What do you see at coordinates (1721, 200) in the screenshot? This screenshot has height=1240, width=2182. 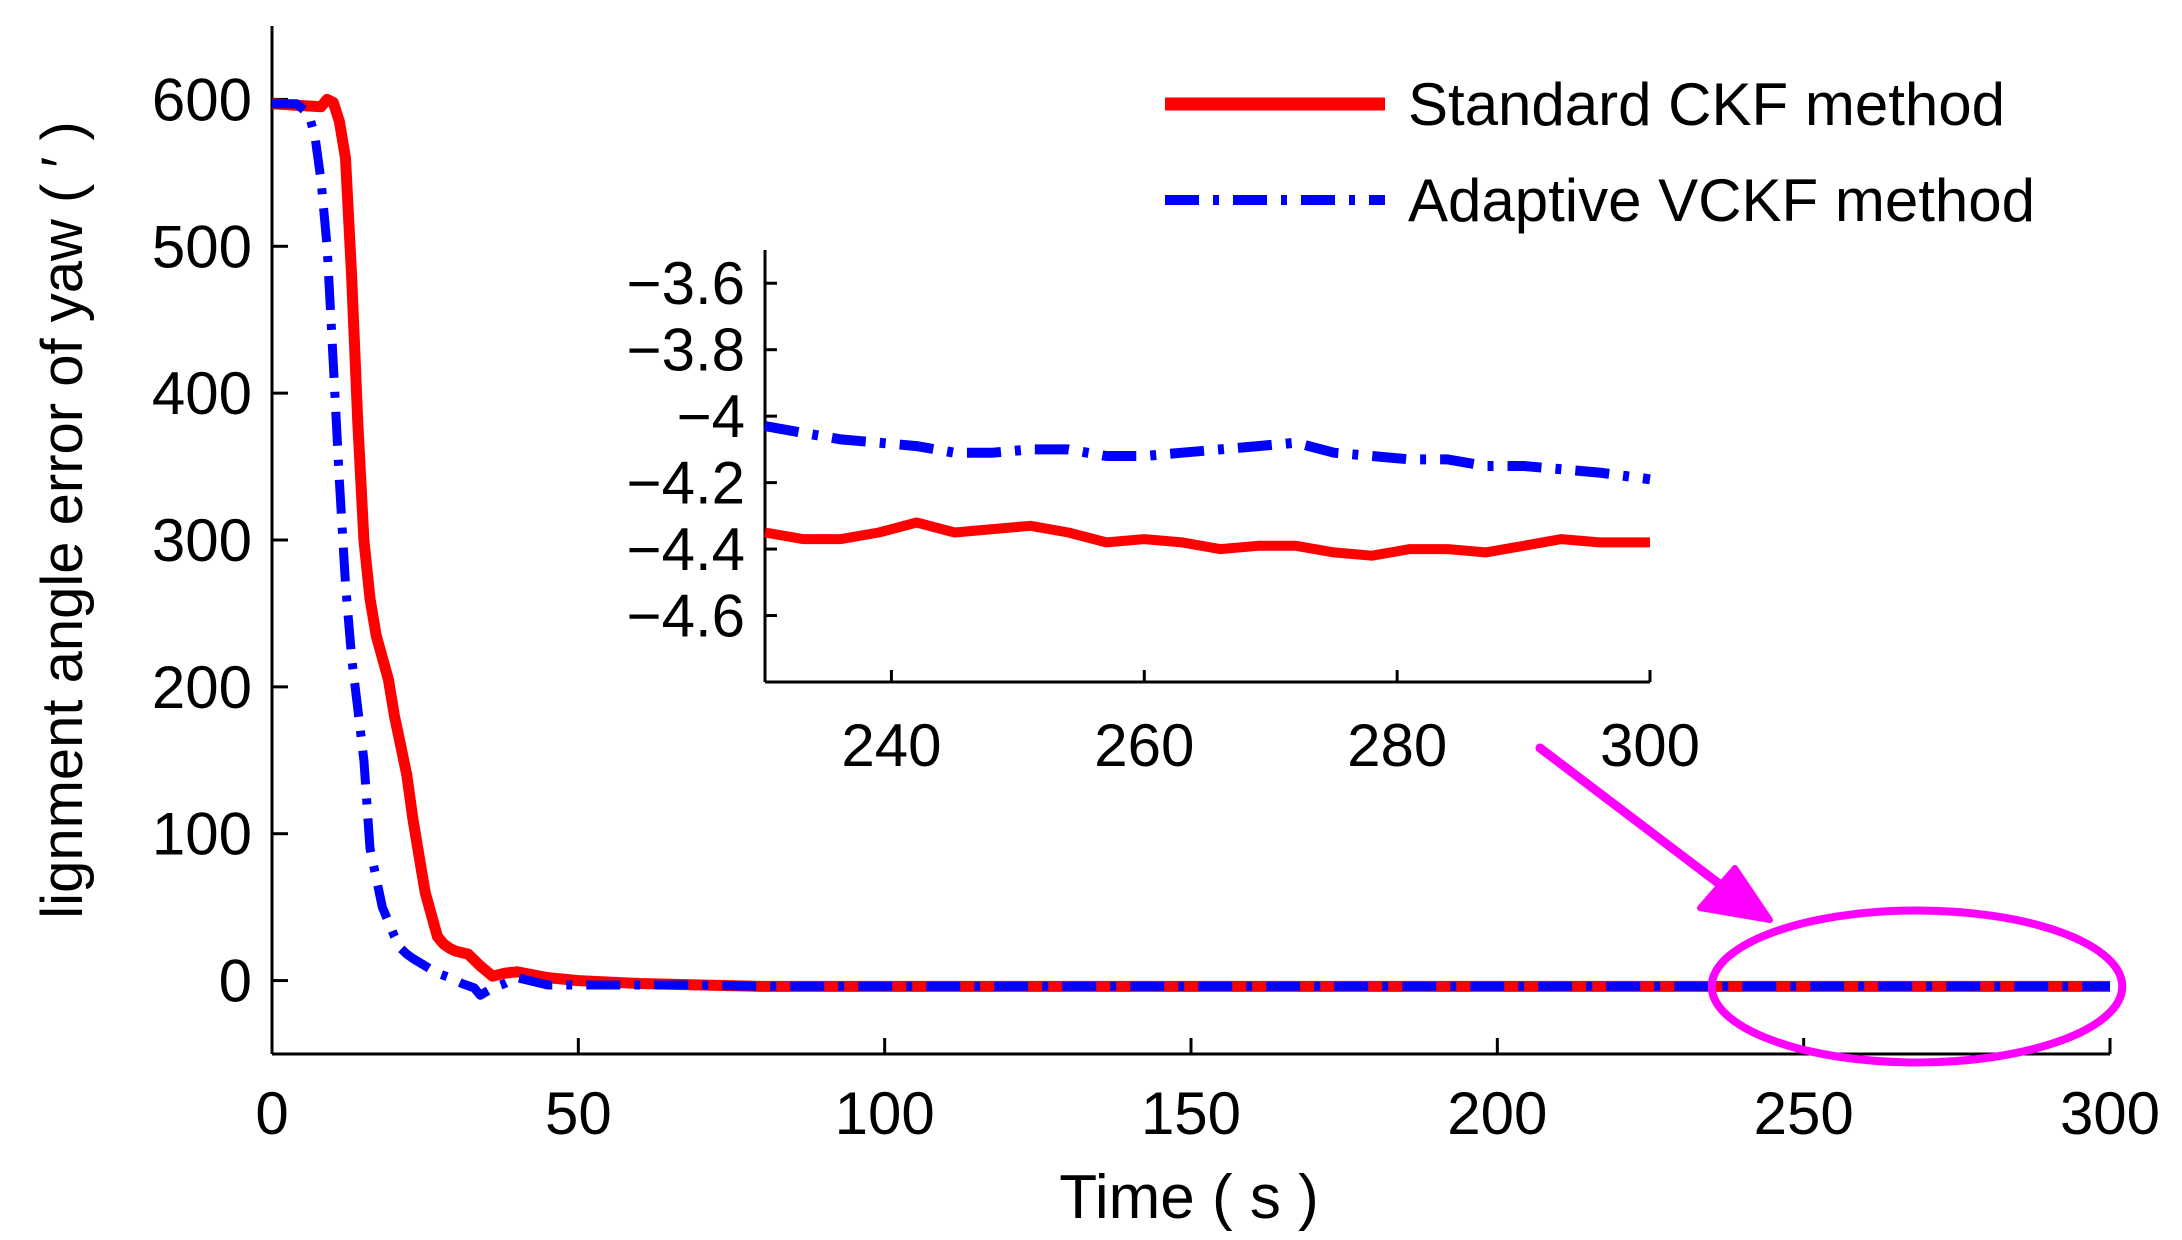 I see `legend-label-adaptive-vckf: Adaptive VCKF method` at bounding box center [1721, 200].